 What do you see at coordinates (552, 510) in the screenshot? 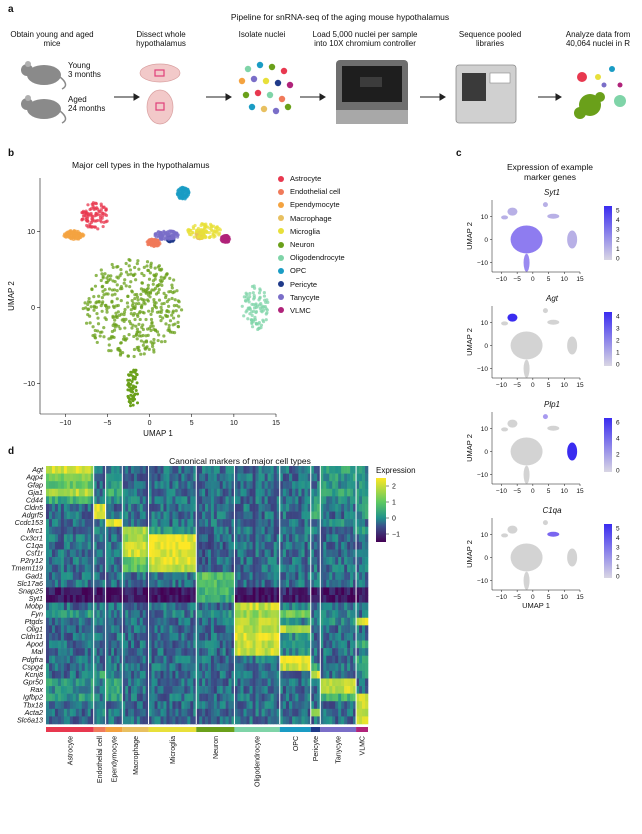
I see `gene-title: C1qa` at bounding box center [552, 510].